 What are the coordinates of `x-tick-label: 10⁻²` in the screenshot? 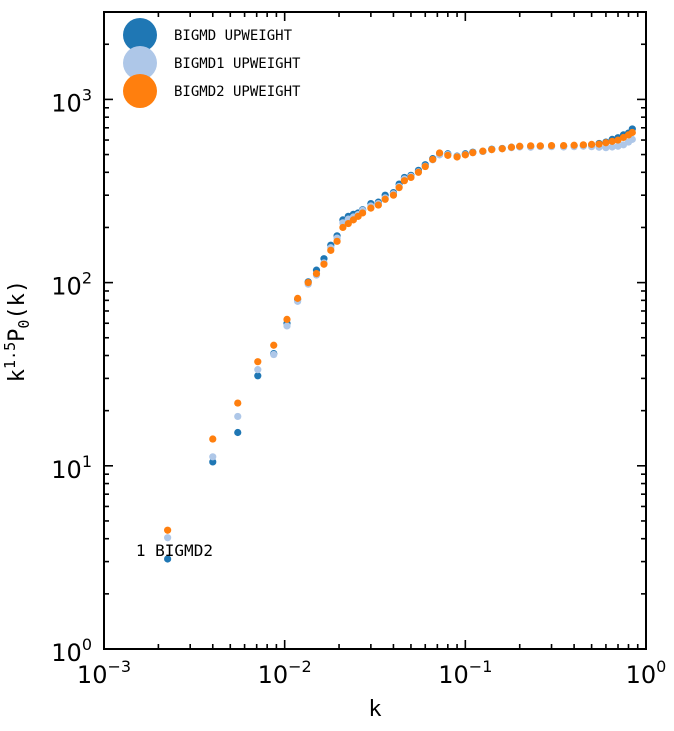 It's located at (285, 673).